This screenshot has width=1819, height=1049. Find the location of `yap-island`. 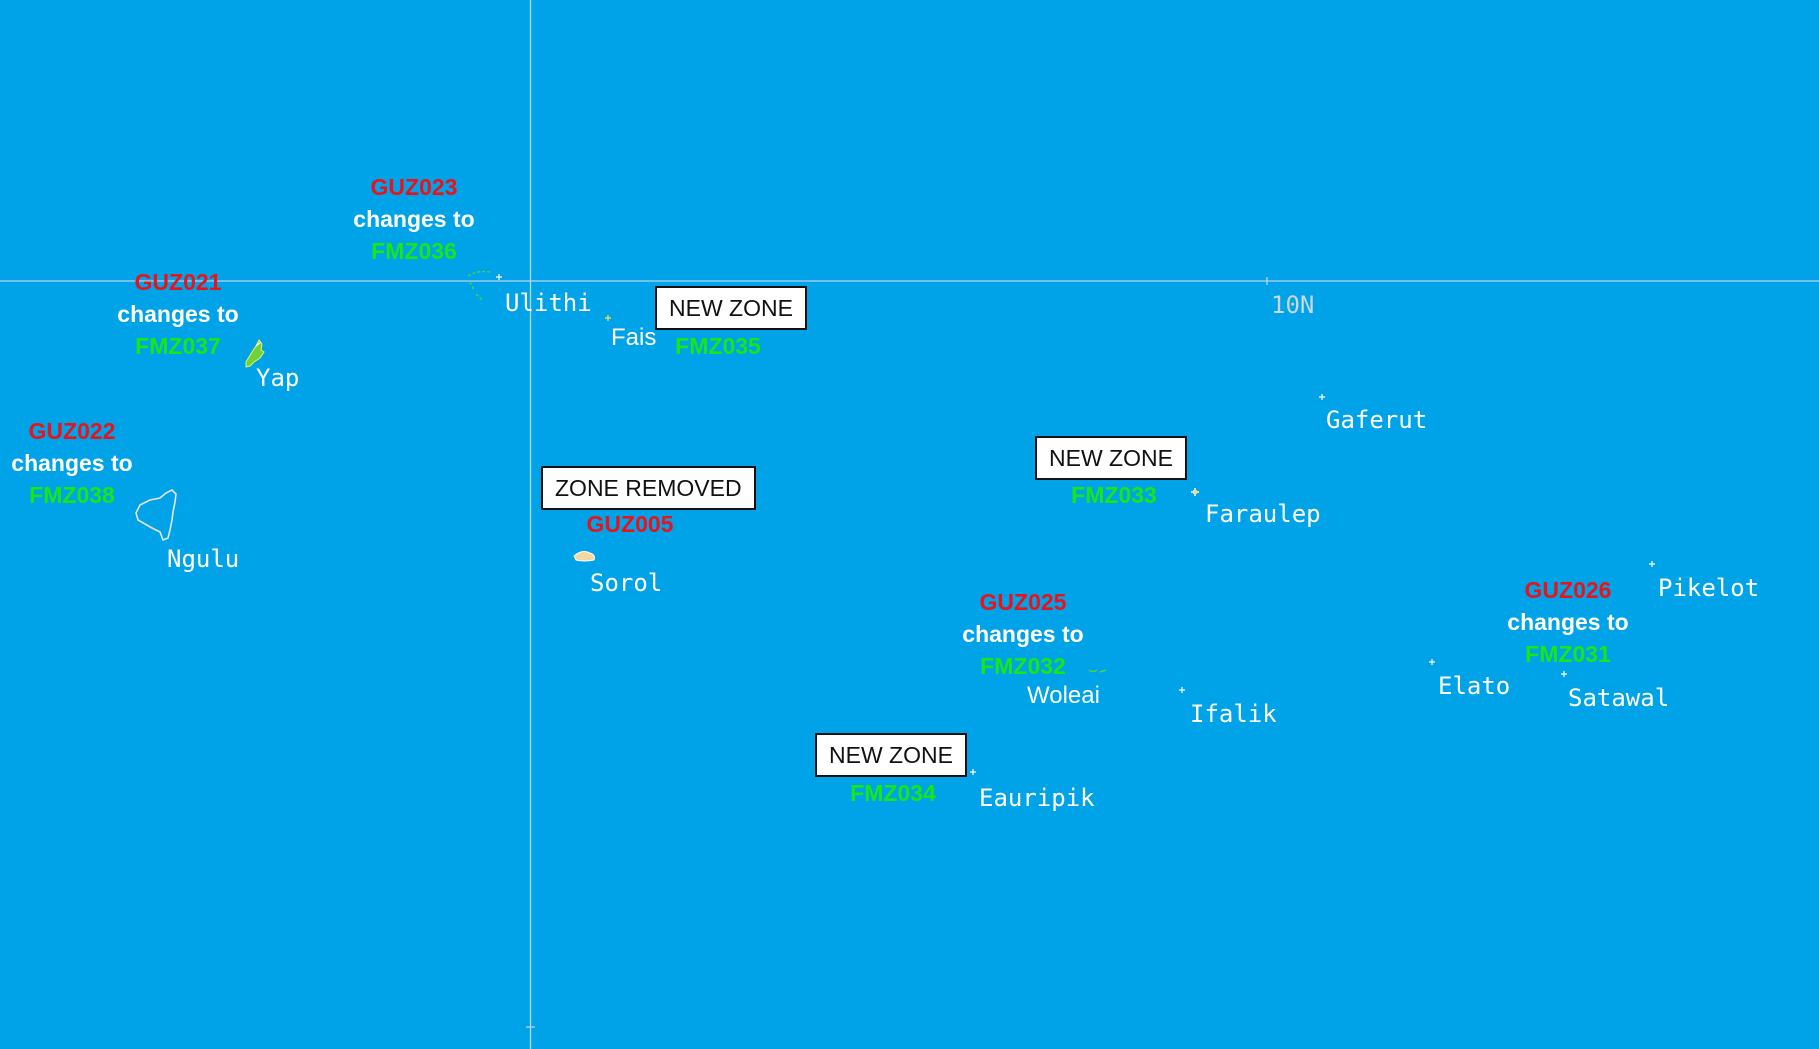

yap-island is located at coordinates (255, 353).